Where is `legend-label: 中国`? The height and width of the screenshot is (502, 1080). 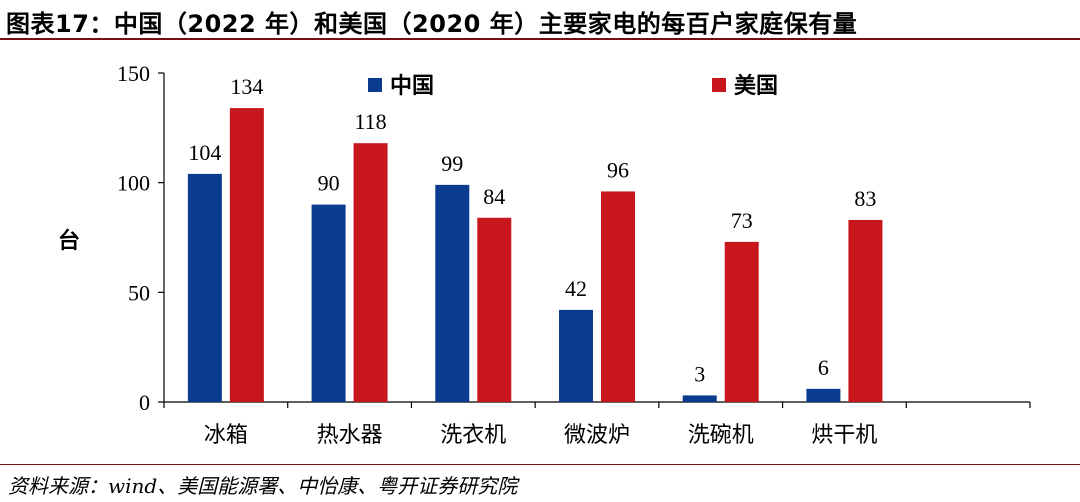 legend-label: 中国 is located at coordinates (412, 86).